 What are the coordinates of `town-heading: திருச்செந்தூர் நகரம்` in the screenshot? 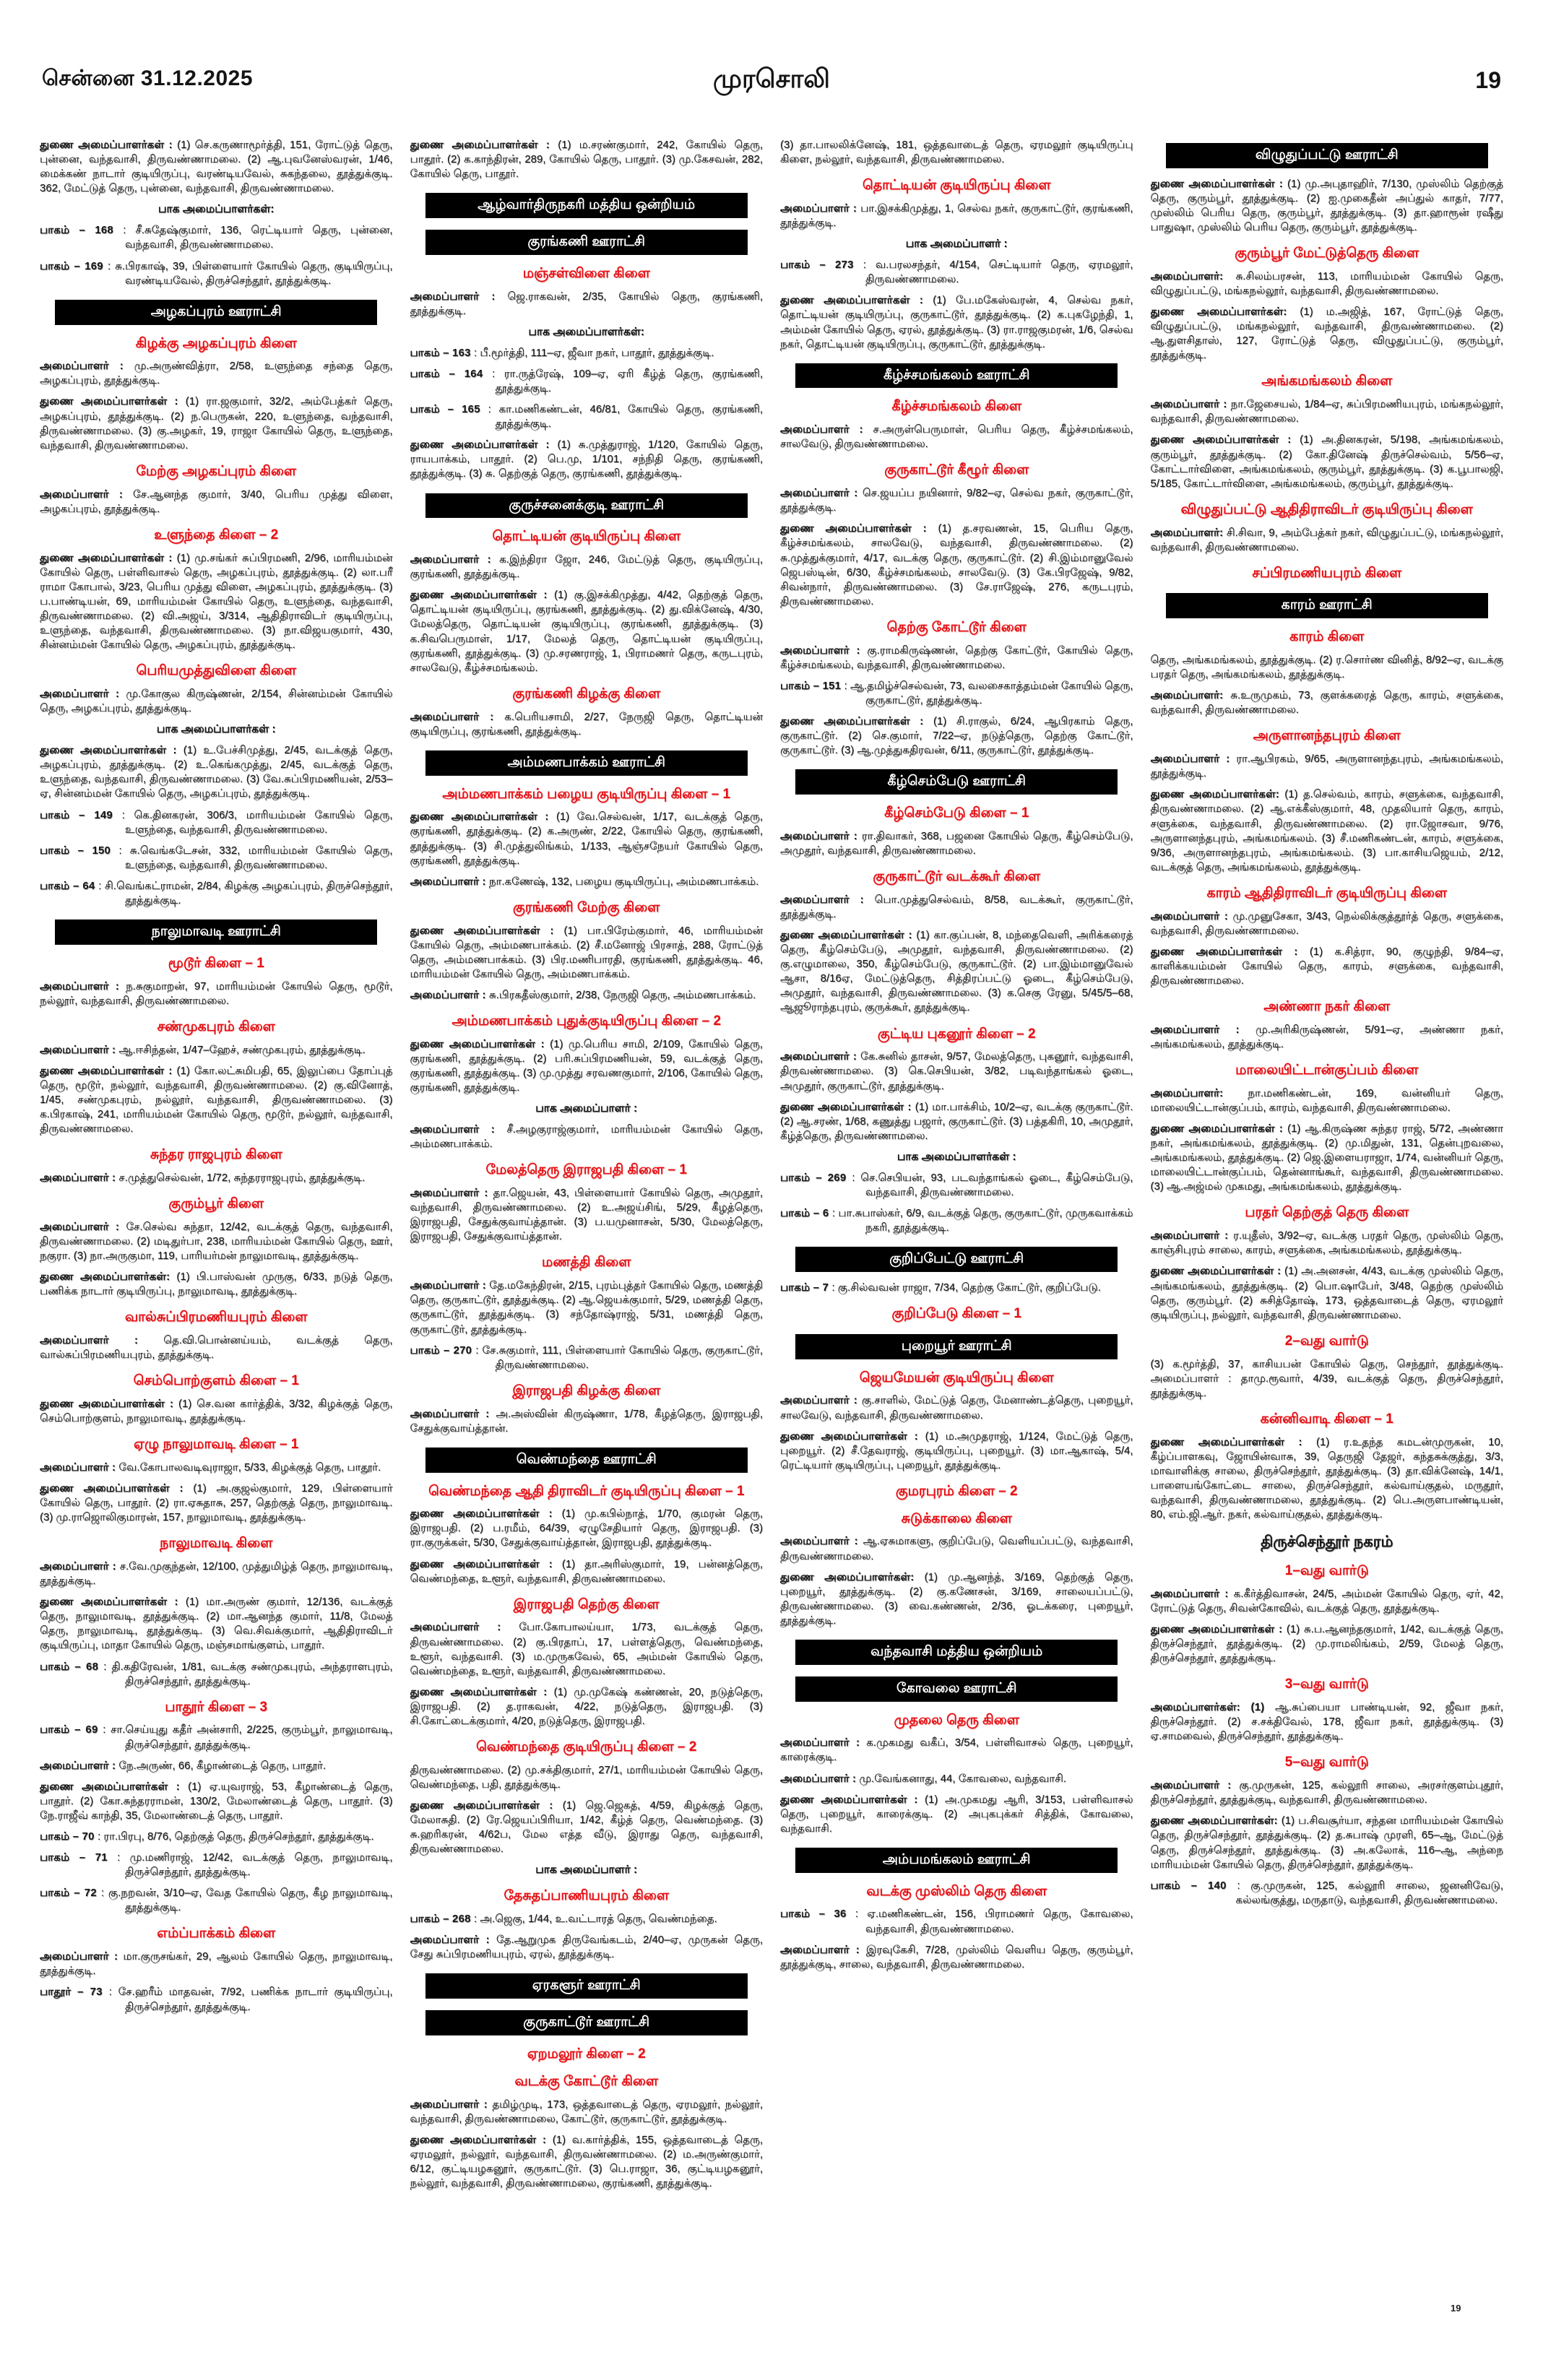 It's located at (1327, 1542).